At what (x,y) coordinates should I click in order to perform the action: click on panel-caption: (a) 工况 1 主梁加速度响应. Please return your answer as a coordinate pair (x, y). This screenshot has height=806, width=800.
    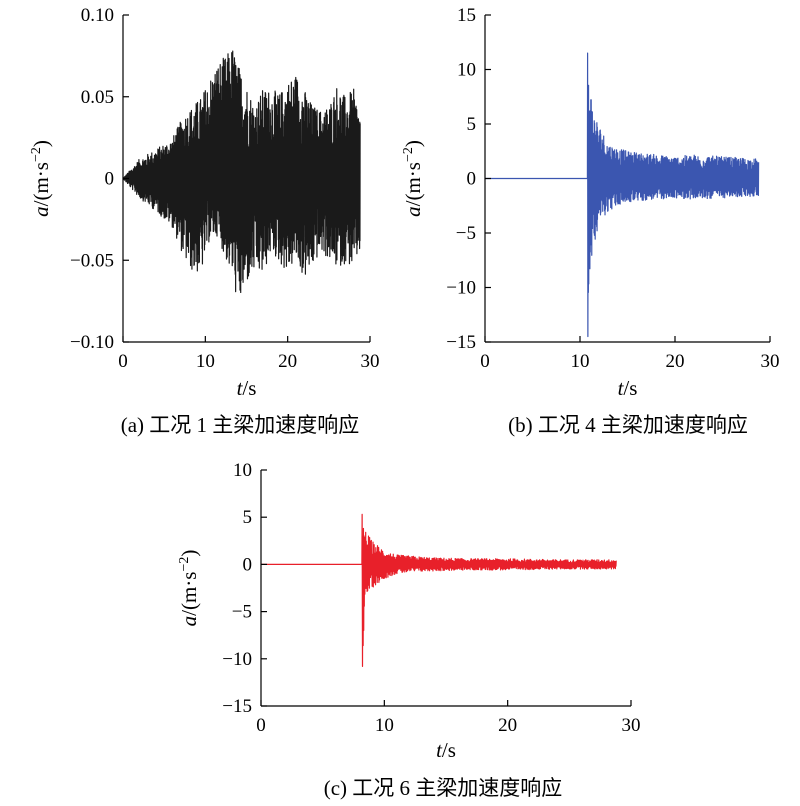
    Looking at the image, I should click on (240, 425).